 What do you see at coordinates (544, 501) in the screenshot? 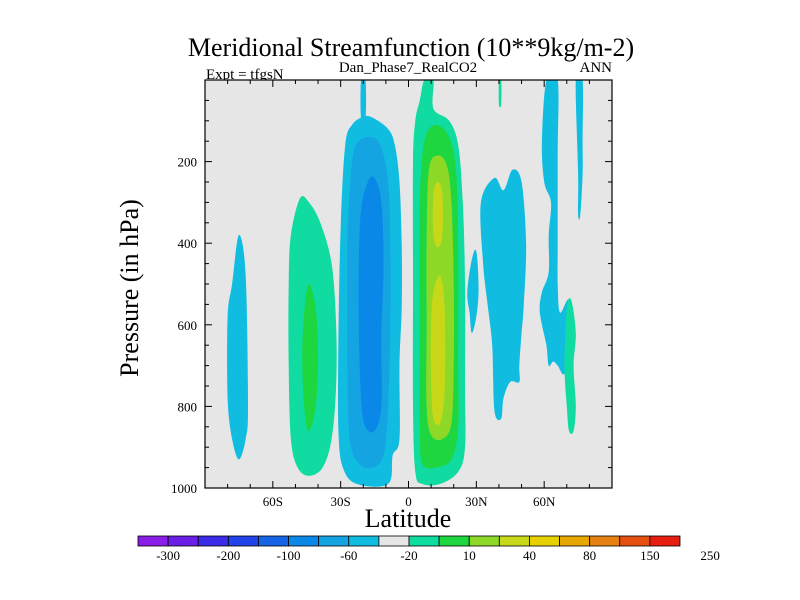
I see `x-tick-label: 60N` at bounding box center [544, 501].